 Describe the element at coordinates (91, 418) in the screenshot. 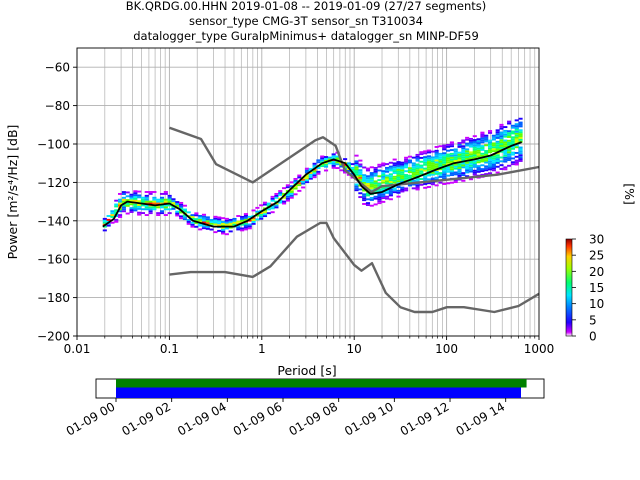

I see `timeline-tick-label: 01-09 00` at that location.